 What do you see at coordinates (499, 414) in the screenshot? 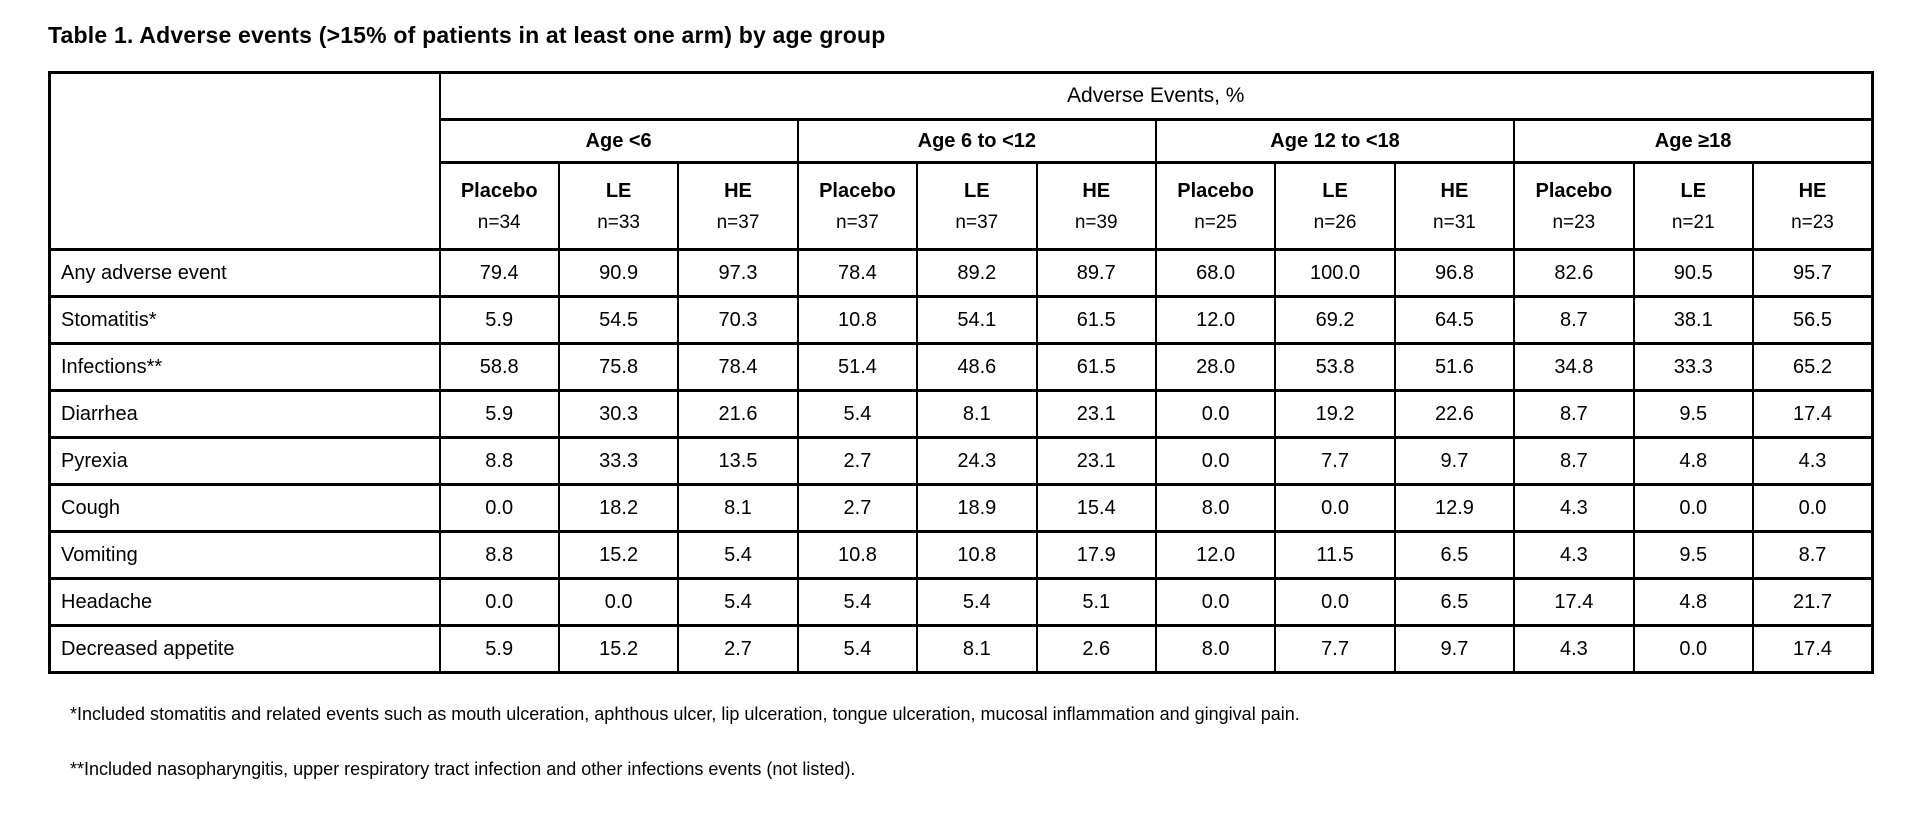
I see `cell-value: 5.9` at bounding box center [499, 414].